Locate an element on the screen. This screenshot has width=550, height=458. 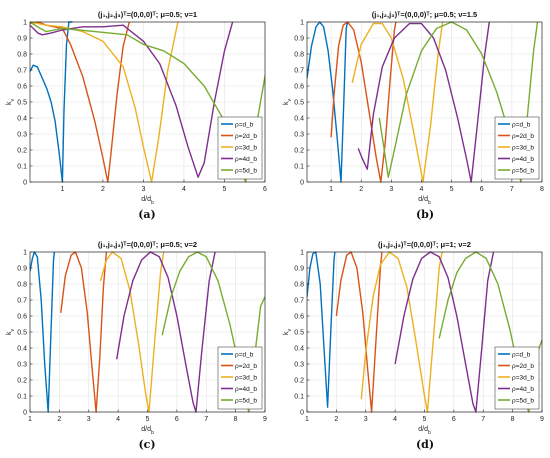
chart-title: (j₁,j₂,j₃)ᵀ=(0,0,0)ᵀ; μ=0.5; ν=1.5 is located at coordinates (424, 14).